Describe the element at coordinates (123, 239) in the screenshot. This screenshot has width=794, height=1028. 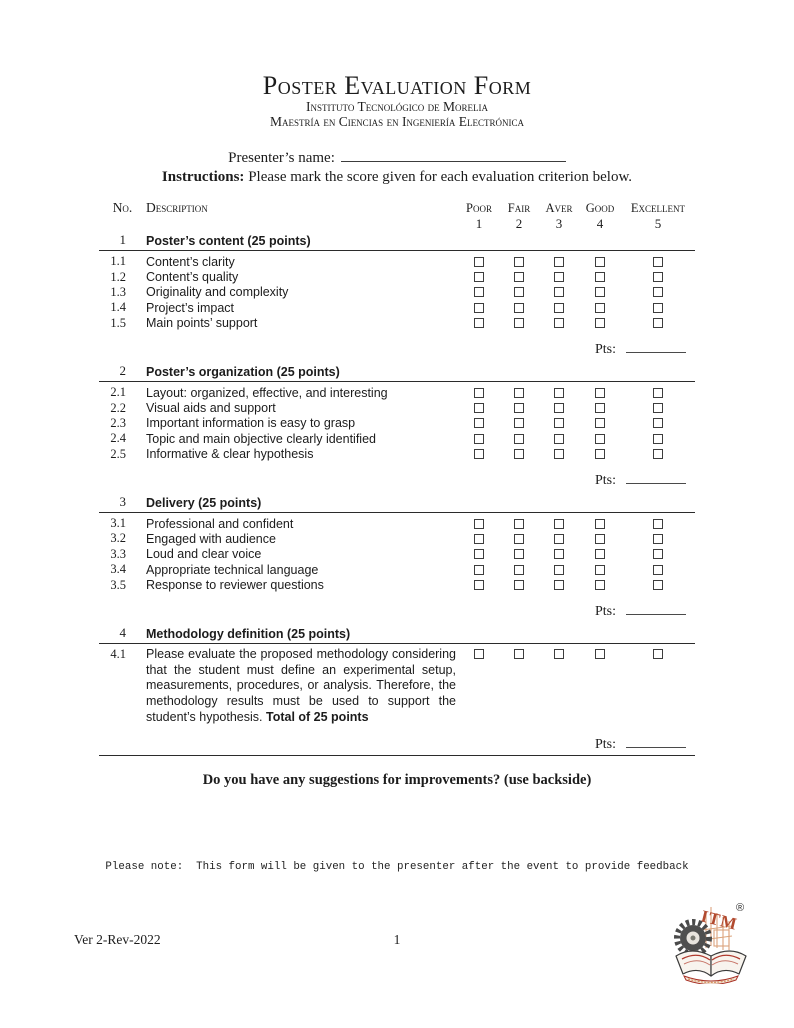
I see `section-number: 1` at that location.